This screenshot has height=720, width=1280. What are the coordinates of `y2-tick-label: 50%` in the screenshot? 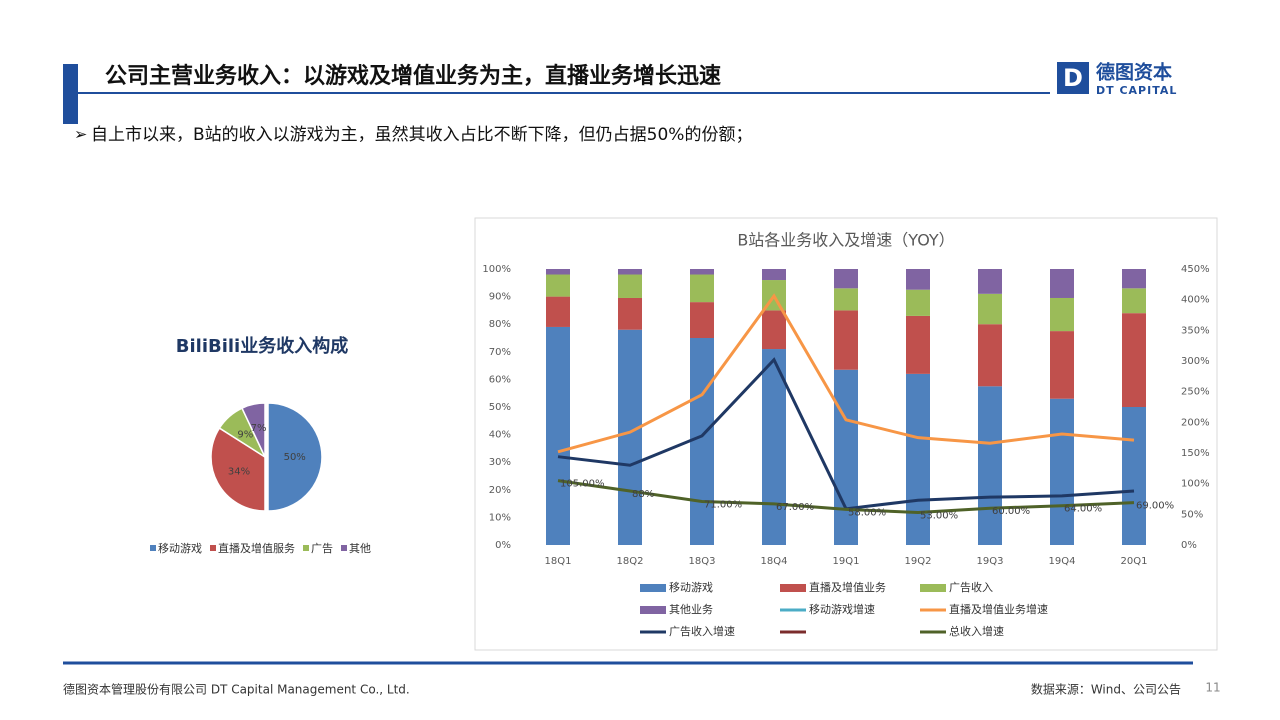 It's located at (1192, 514).